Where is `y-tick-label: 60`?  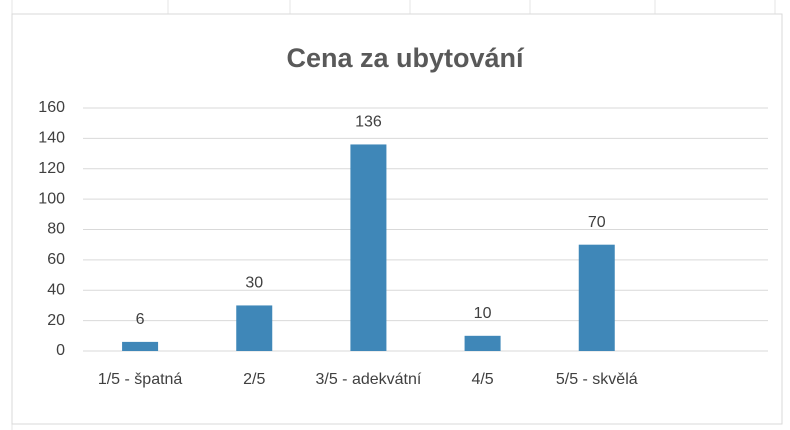
y-tick-label: 60 is located at coordinates (56, 259).